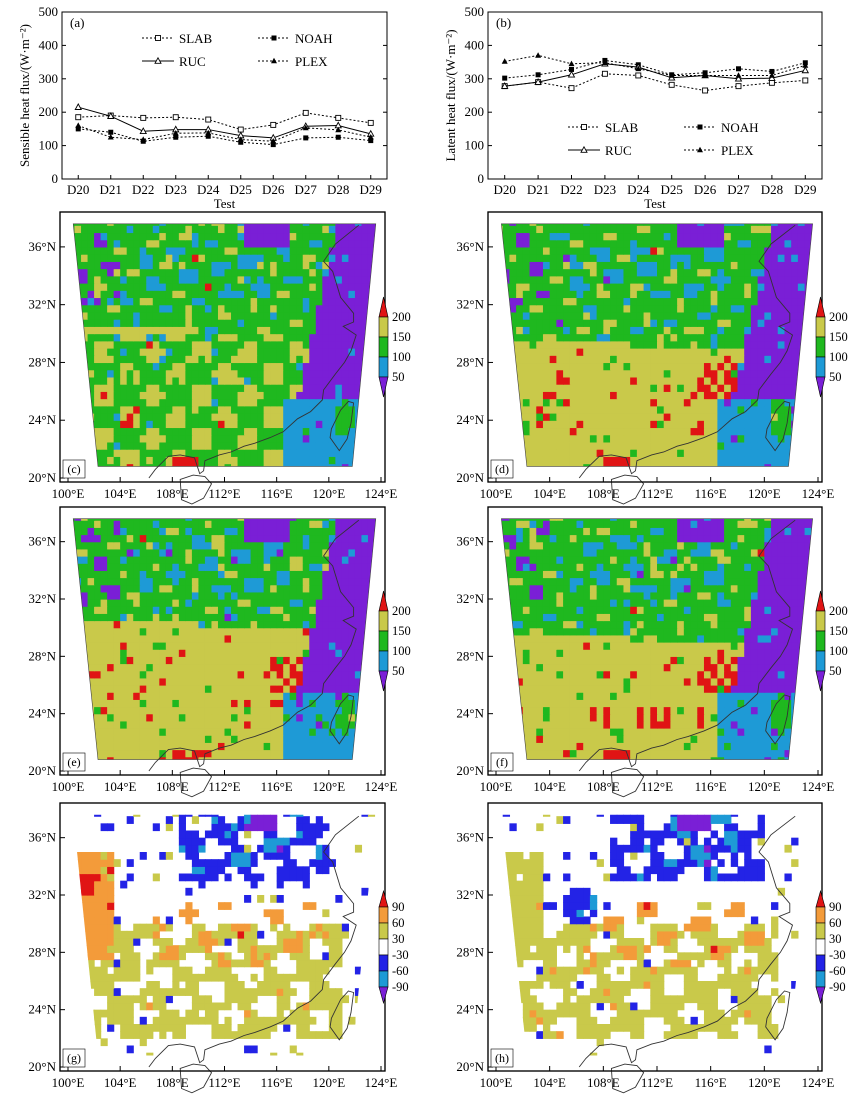 The image size is (855, 1098). I want to click on y-tick-label: 400, so click(475, 44).